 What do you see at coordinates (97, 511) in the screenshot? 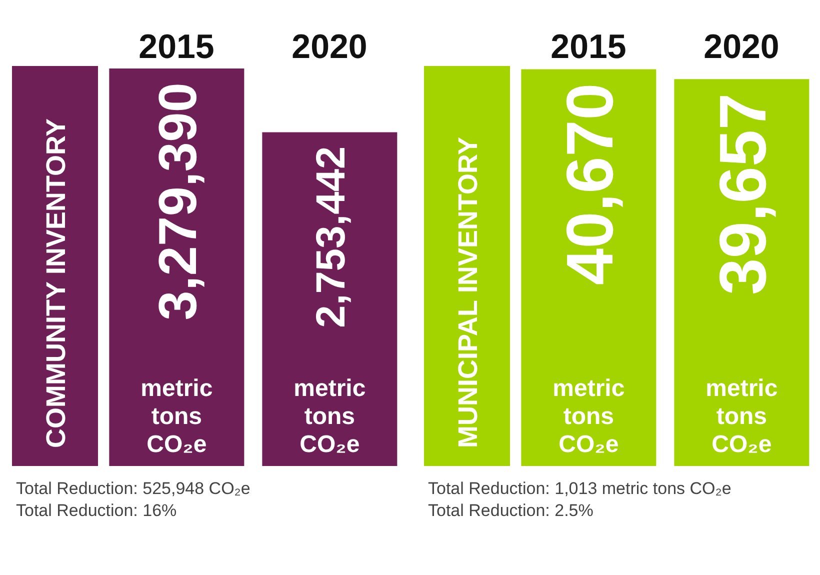
I see `text: Total Reduction: 16%` at bounding box center [97, 511].